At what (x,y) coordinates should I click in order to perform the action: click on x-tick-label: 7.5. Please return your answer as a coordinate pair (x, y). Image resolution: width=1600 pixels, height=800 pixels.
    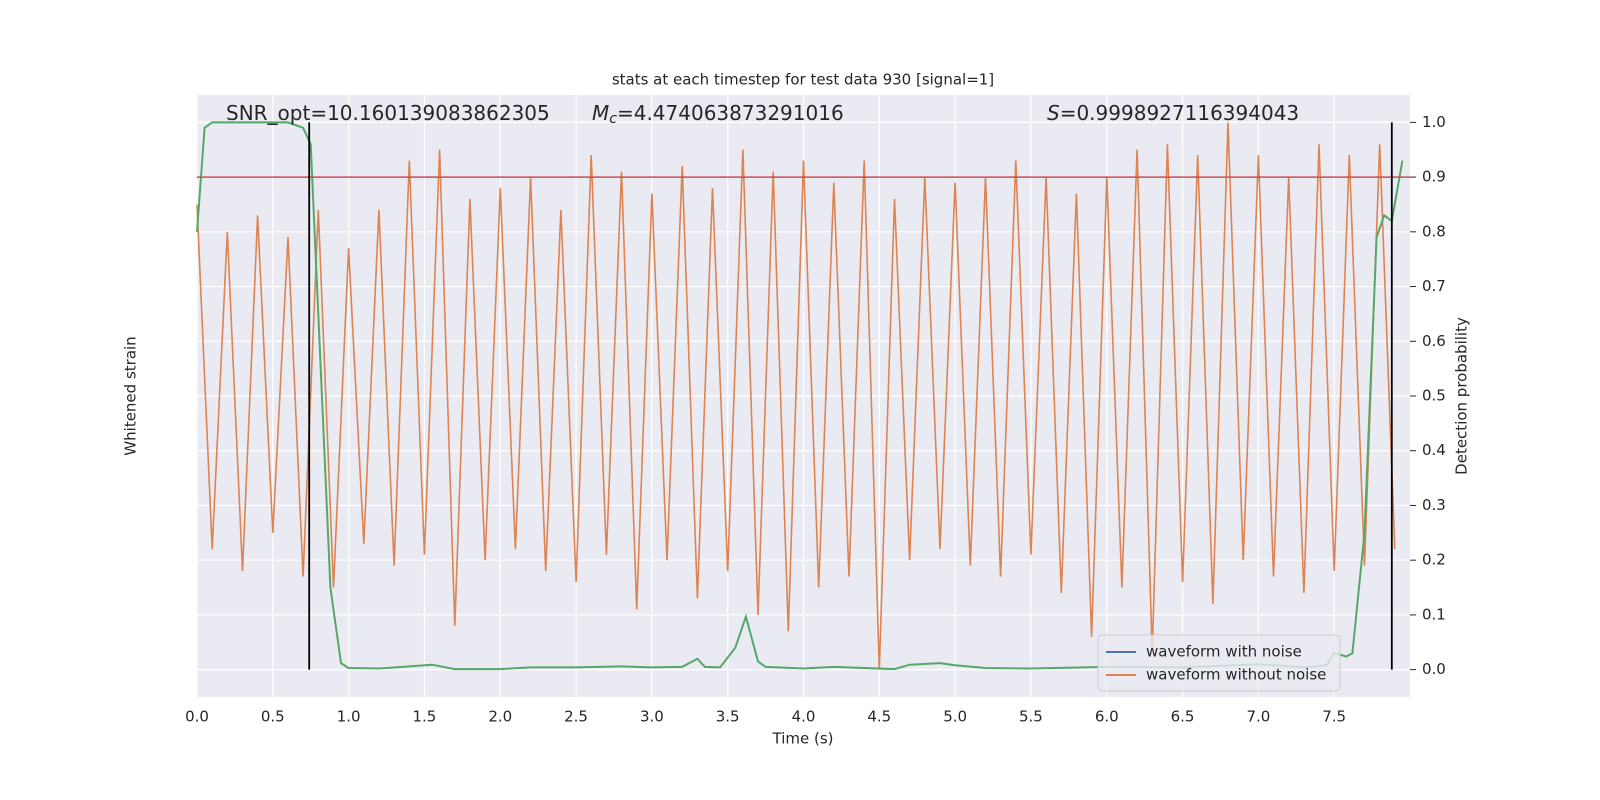
    Looking at the image, I should click on (1334, 717).